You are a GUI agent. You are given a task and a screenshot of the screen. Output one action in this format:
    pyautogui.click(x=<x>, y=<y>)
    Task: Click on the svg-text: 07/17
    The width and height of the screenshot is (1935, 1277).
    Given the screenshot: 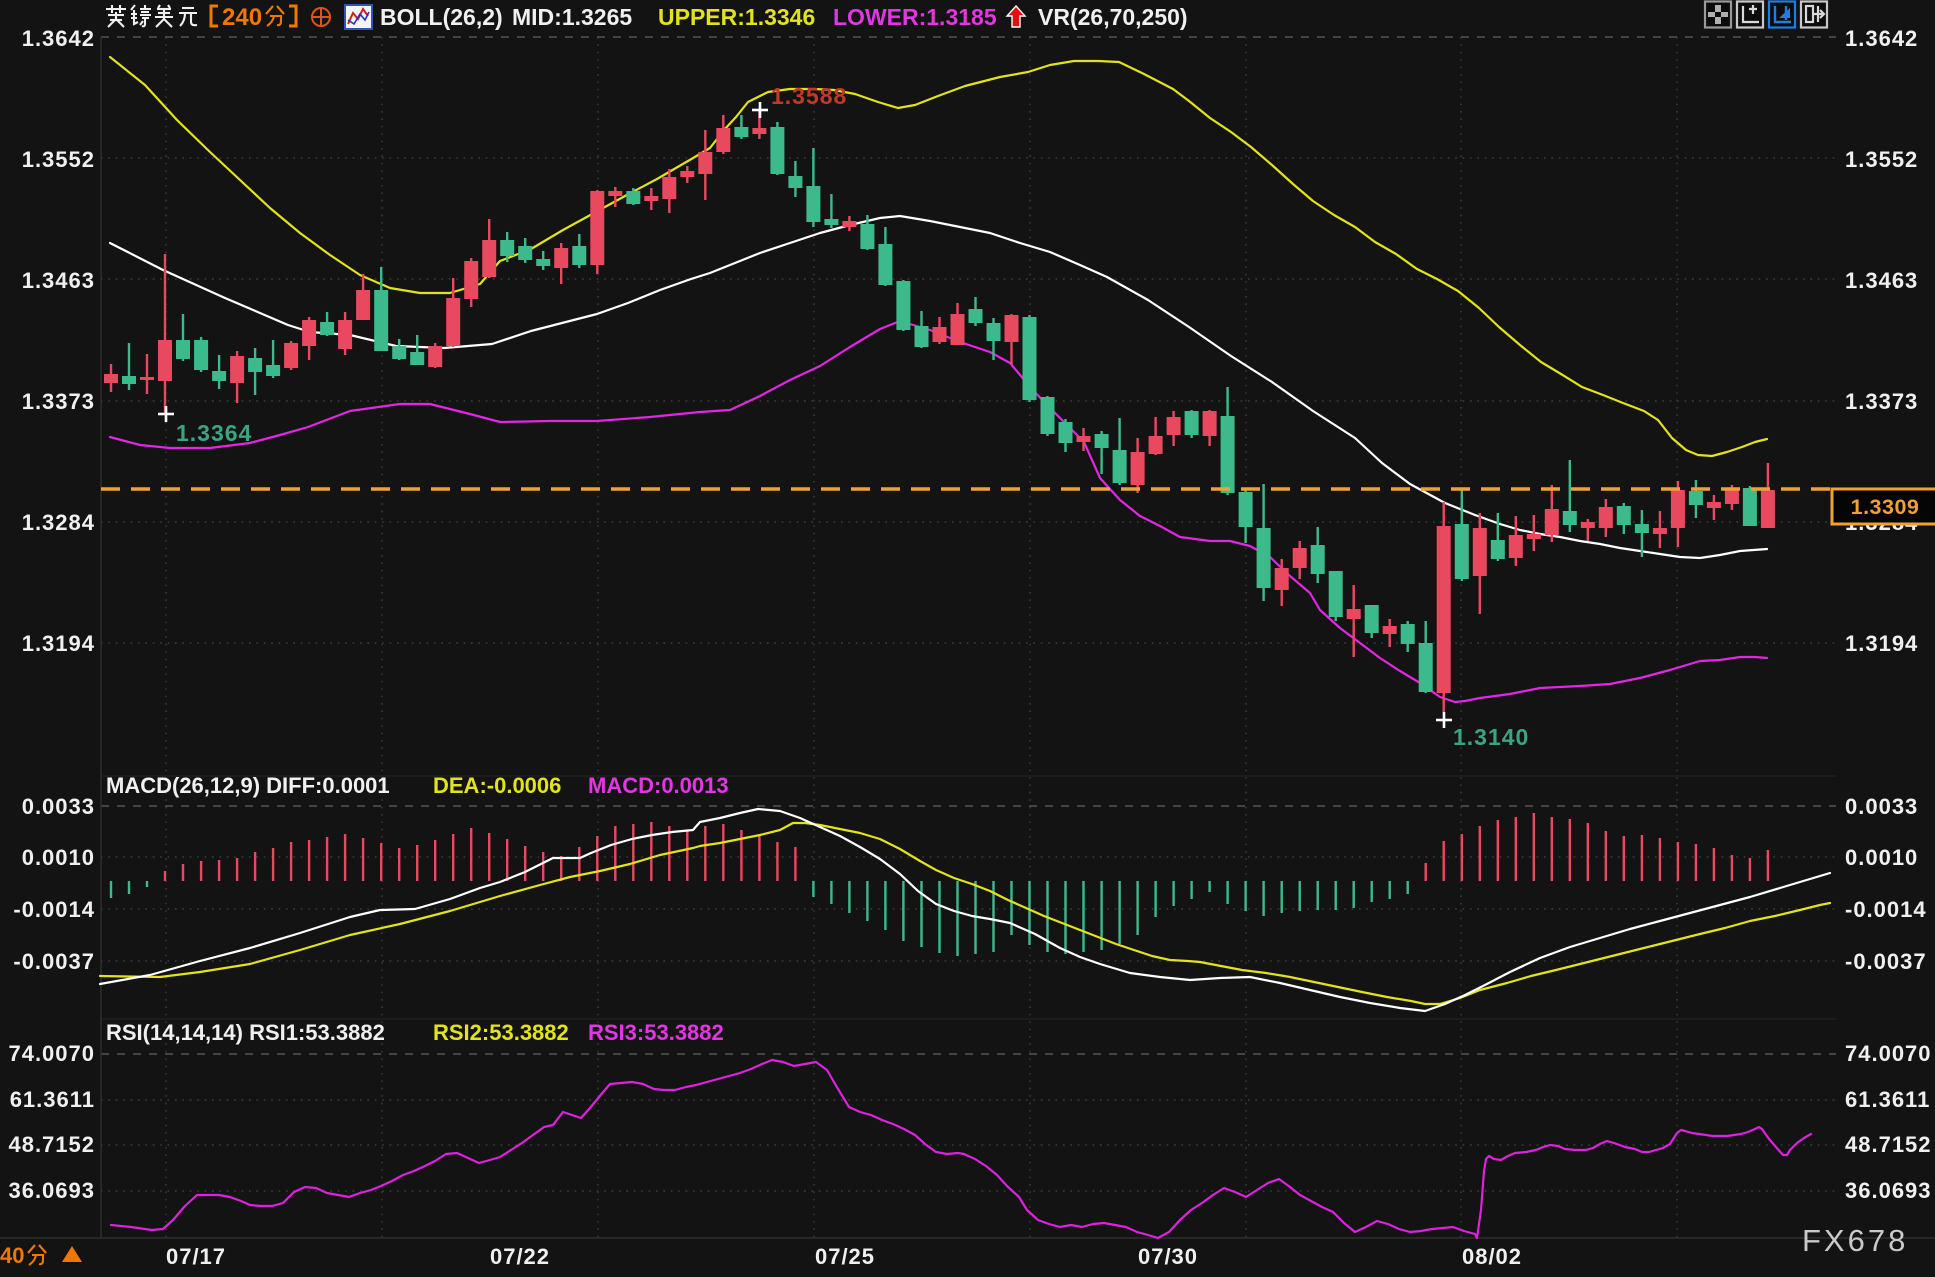 What is the action you would take?
    pyautogui.click(x=196, y=1256)
    